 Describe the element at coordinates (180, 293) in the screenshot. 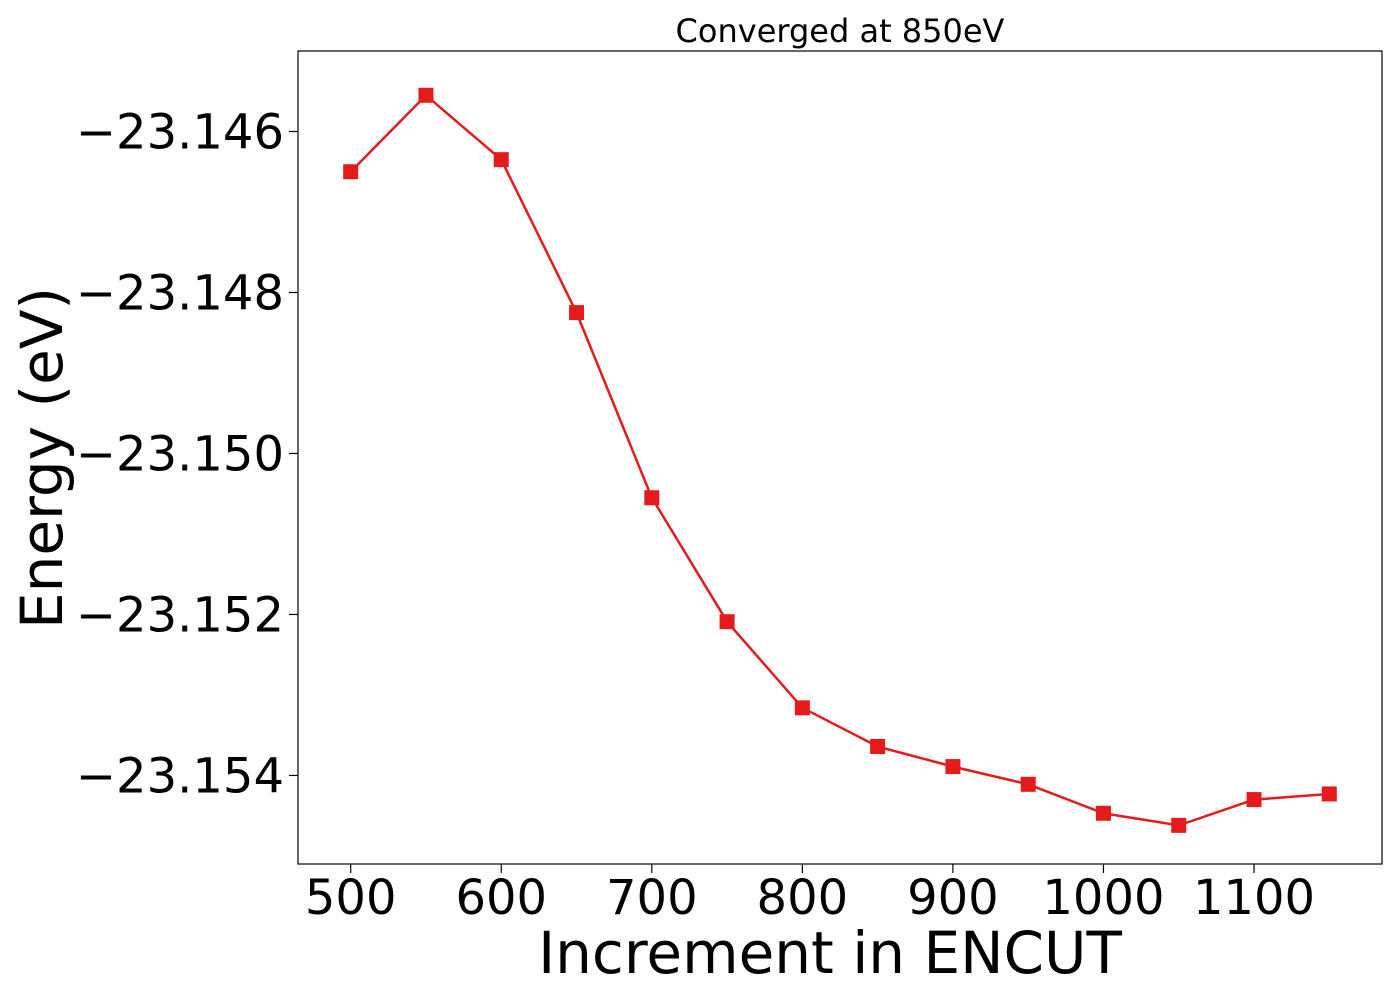

I see `y-tick-label: −23.148` at that location.